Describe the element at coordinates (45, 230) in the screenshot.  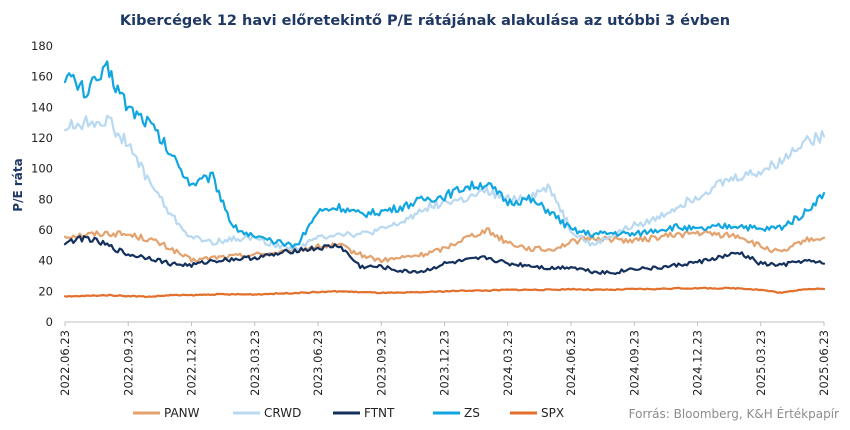
I see `y-tick-label: 60` at that location.